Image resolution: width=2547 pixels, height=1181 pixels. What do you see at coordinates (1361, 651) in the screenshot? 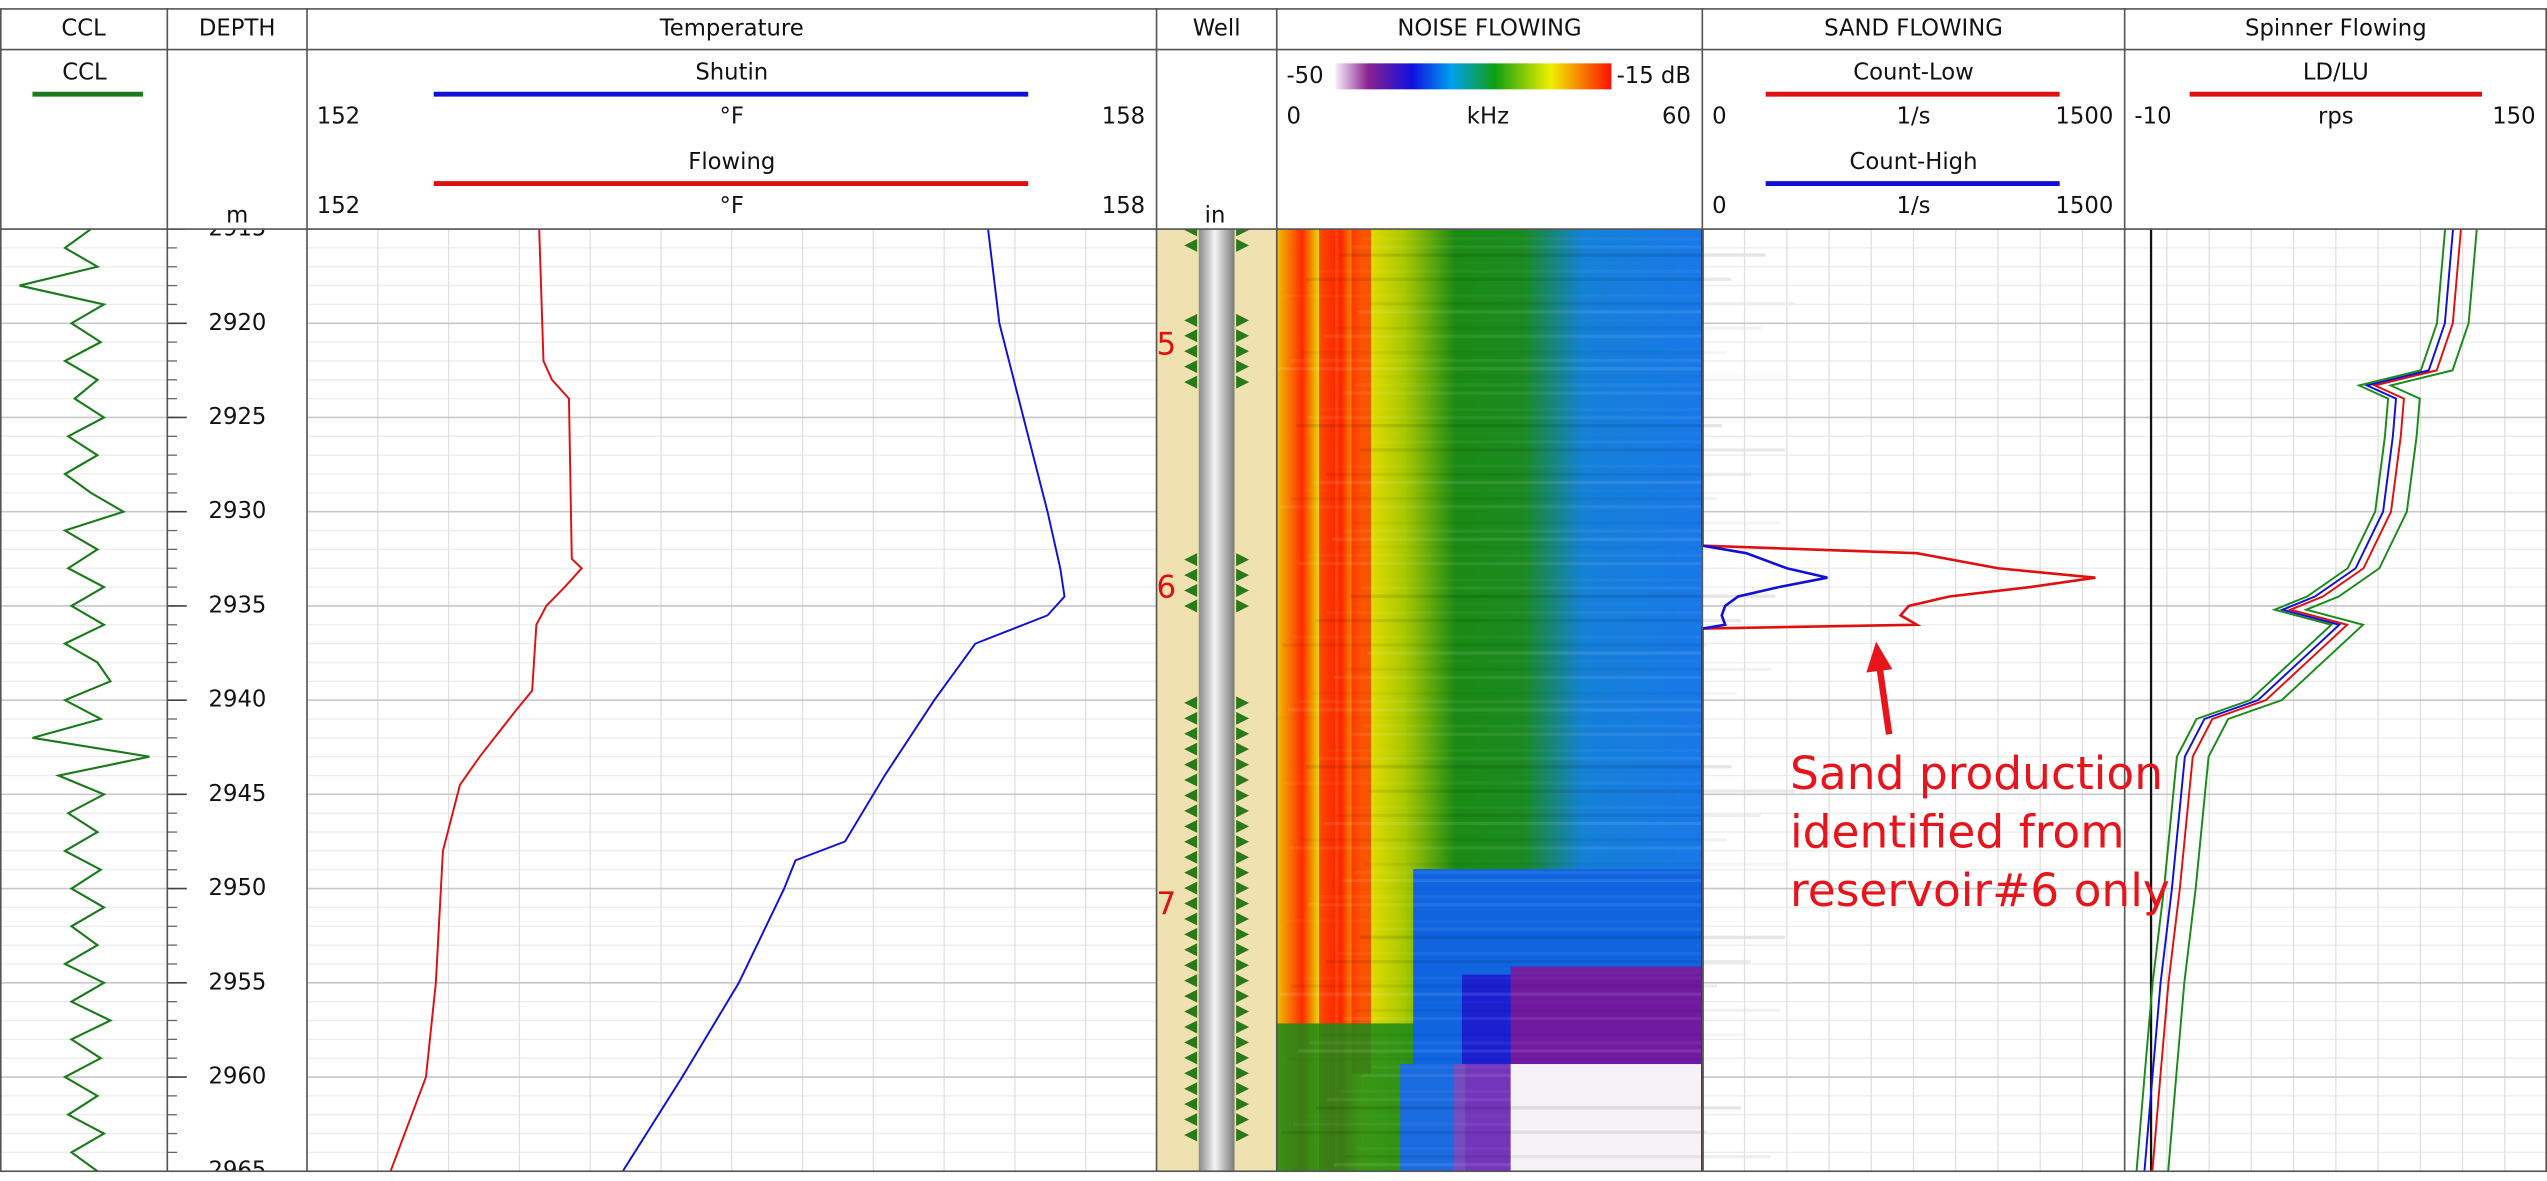
I see `noise-band` at bounding box center [1361, 651].